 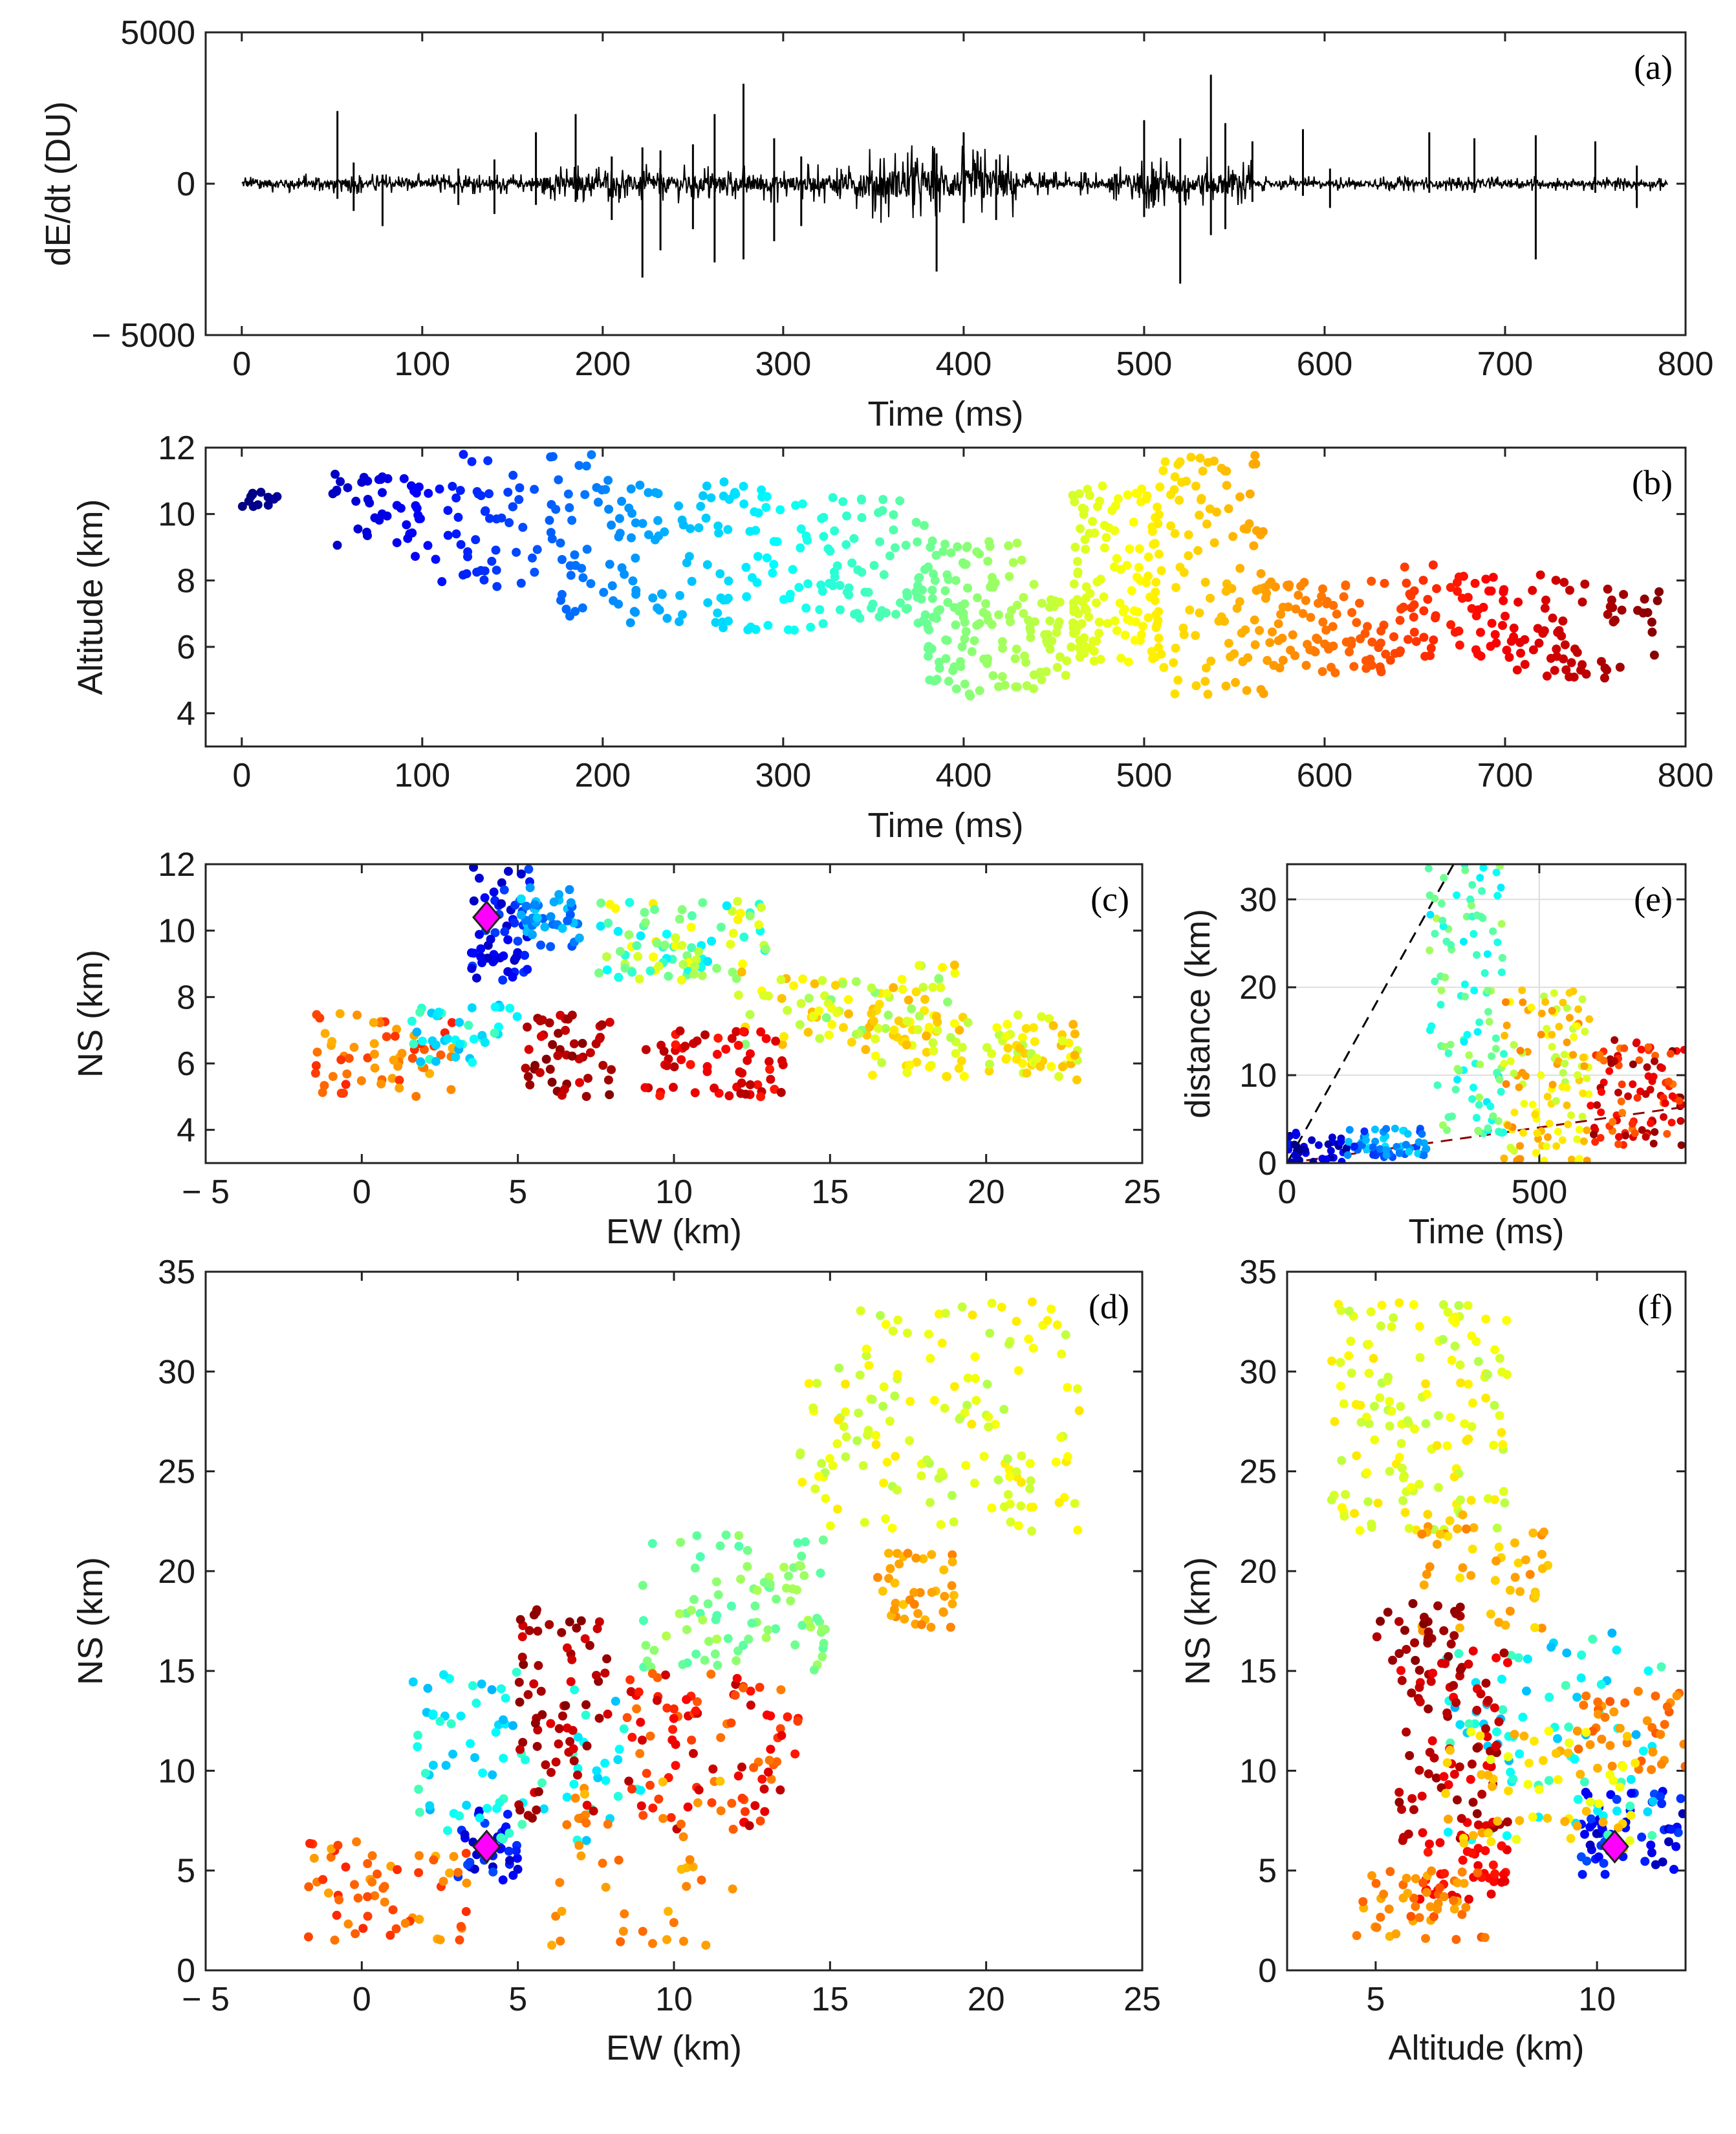 What do you see at coordinates (90, 597) in the screenshot?
I see `y-axis-label: Altitude (km)` at bounding box center [90, 597].